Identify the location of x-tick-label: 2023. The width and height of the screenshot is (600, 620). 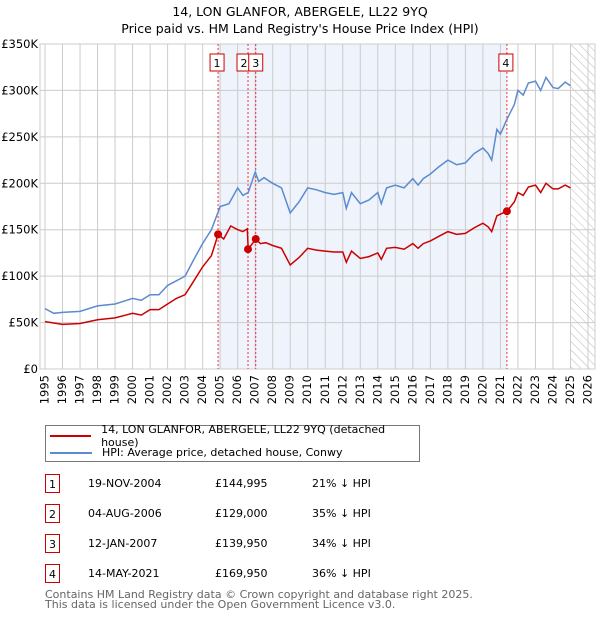
(535, 389).